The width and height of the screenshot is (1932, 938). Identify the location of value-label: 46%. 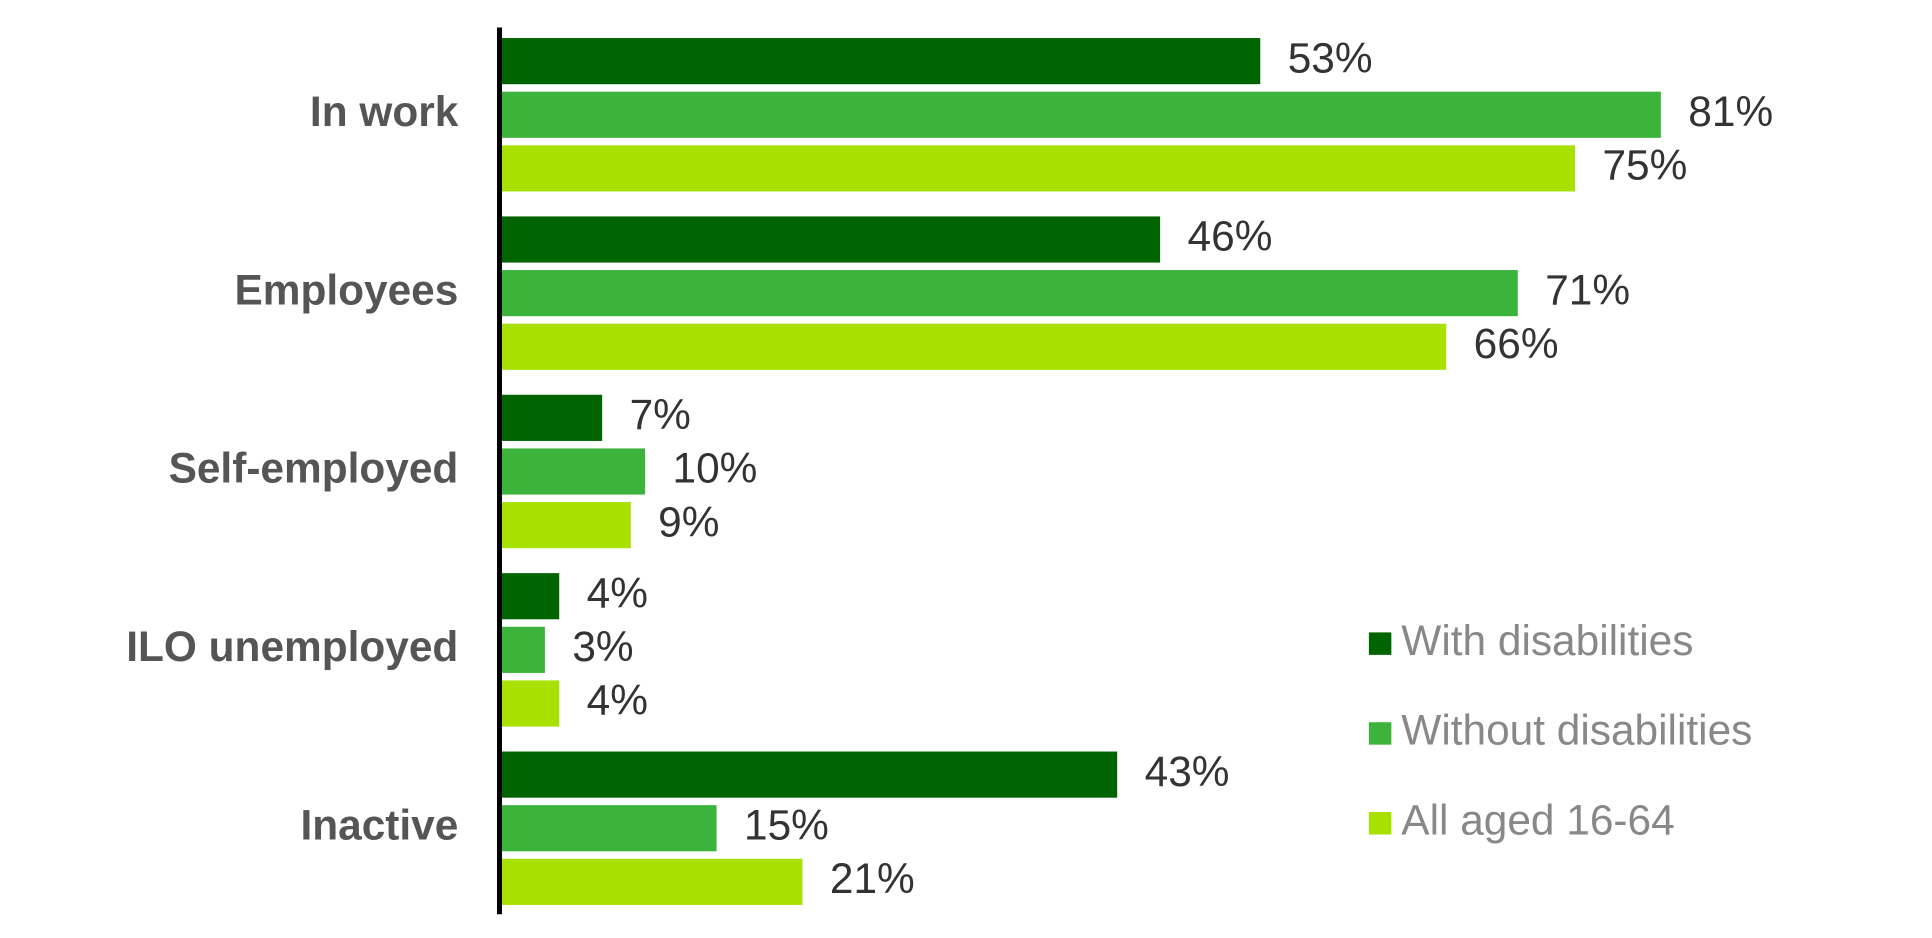
(1230, 236).